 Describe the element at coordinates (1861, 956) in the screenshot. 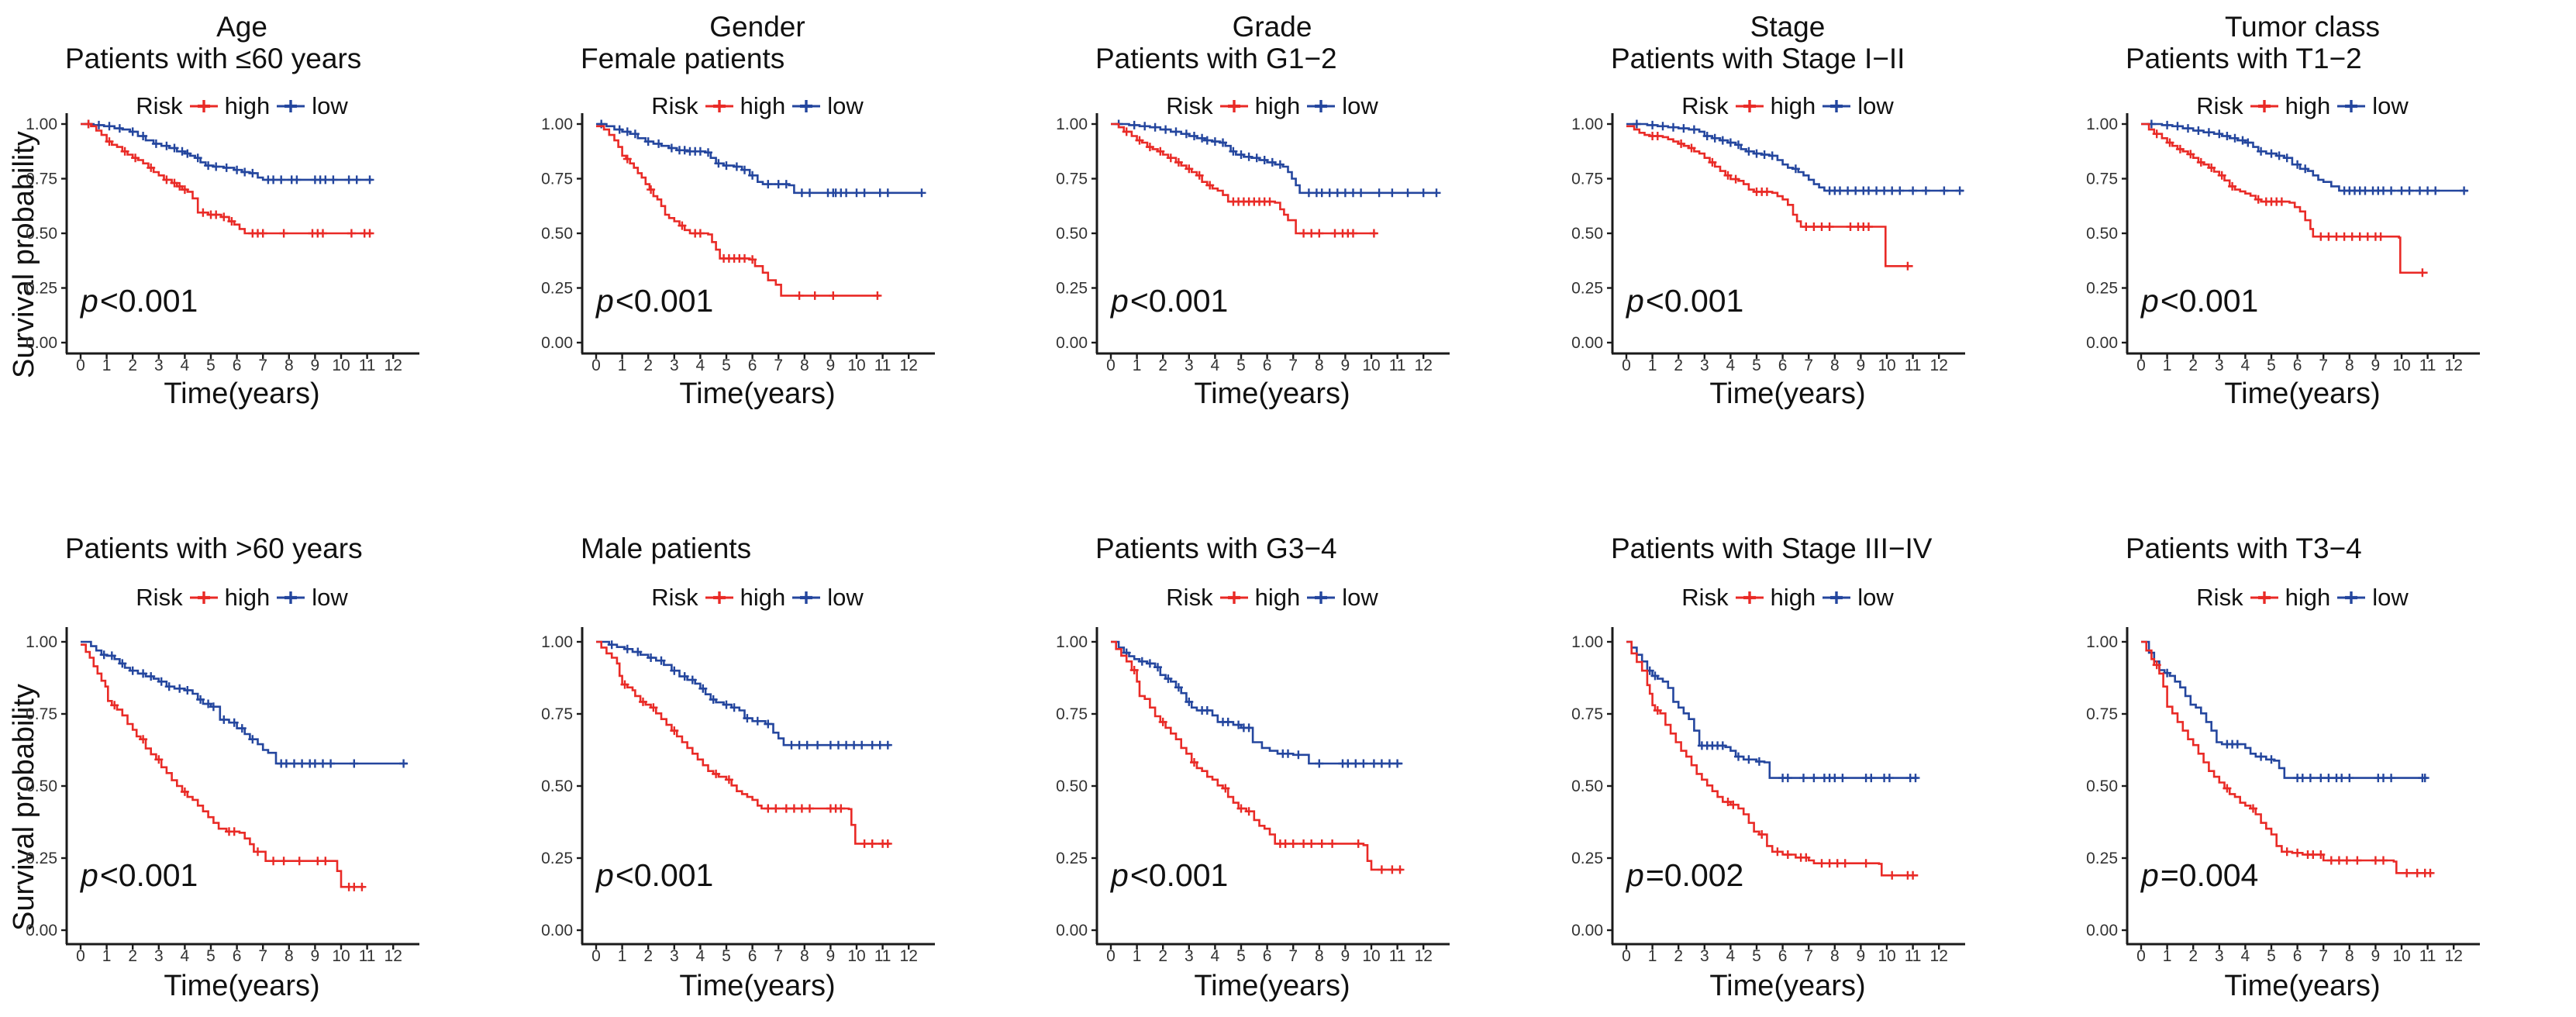

I see `x-tick-label: 9` at that location.